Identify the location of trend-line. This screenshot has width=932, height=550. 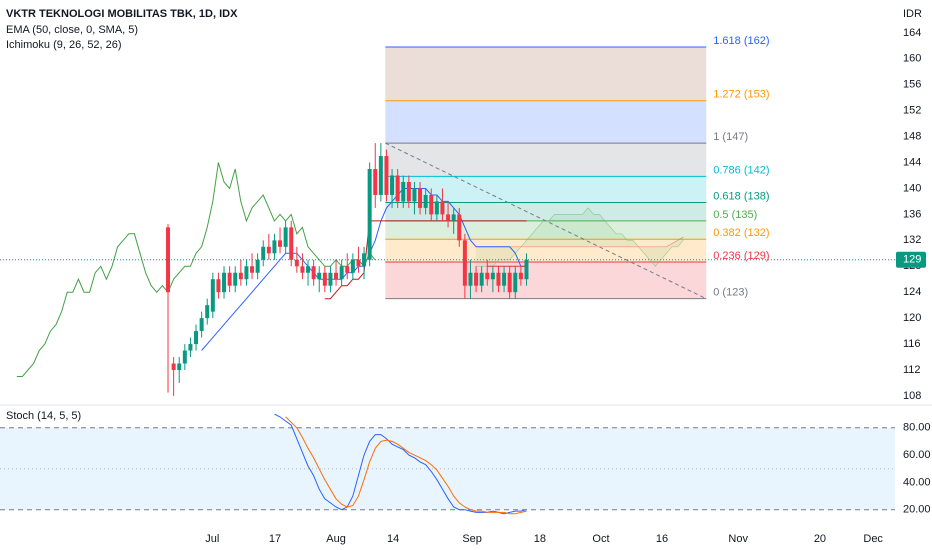
(546, 221).